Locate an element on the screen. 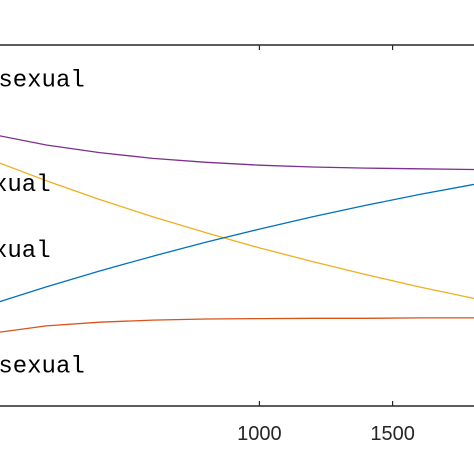 The height and width of the screenshot is (474, 474). x-tick-label: 1000 is located at coordinates (259, 434).